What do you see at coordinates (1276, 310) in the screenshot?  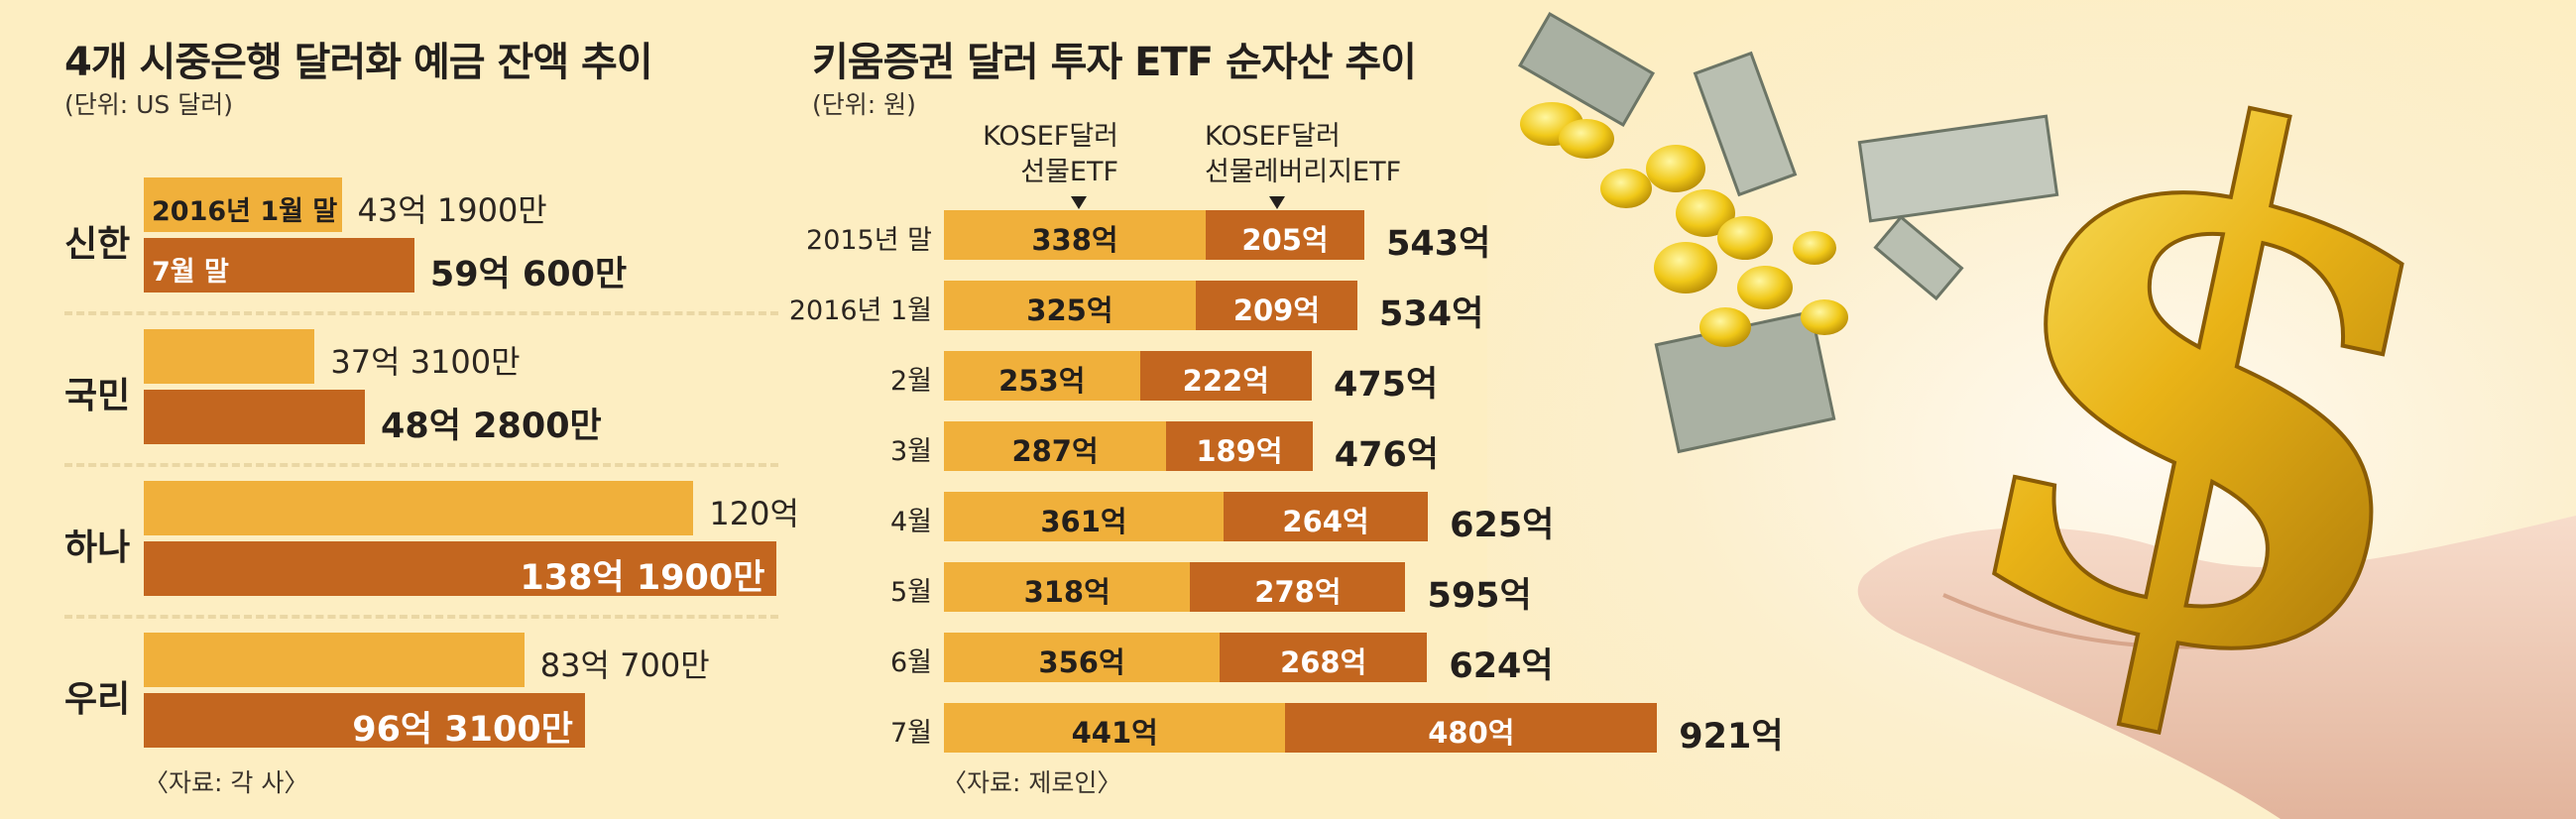 I see `segment-value-label: 209억` at bounding box center [1276, 310].